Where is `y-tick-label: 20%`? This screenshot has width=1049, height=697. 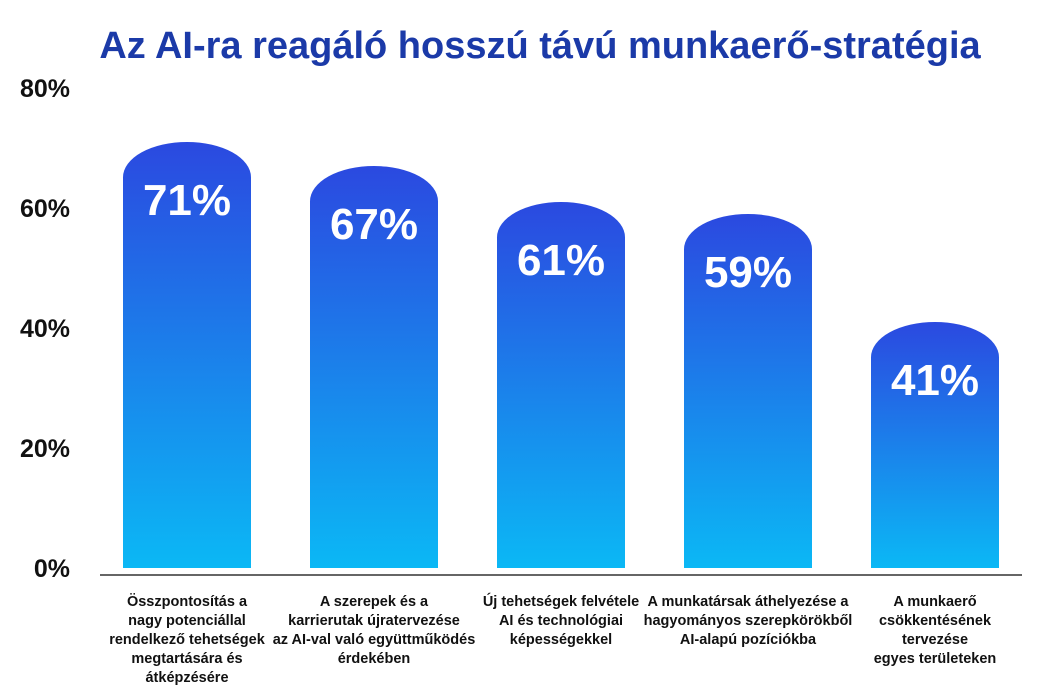
y-tick-label: 20% is located at coordinates (45, 449).